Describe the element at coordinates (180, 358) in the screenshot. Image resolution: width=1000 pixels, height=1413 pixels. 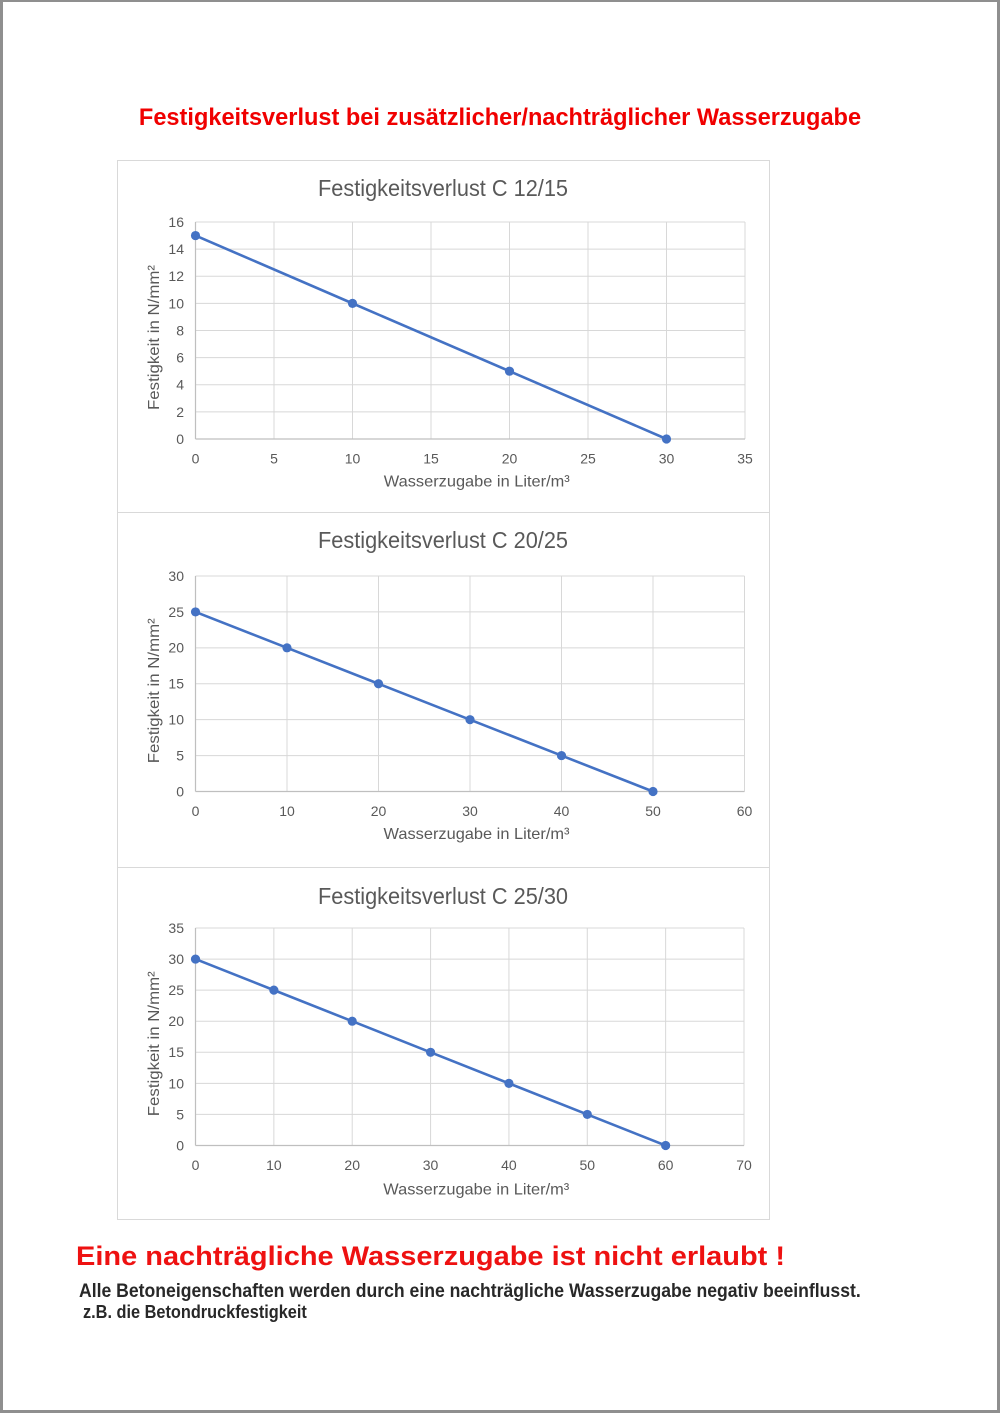
I see `svg-text: 6` at that location.